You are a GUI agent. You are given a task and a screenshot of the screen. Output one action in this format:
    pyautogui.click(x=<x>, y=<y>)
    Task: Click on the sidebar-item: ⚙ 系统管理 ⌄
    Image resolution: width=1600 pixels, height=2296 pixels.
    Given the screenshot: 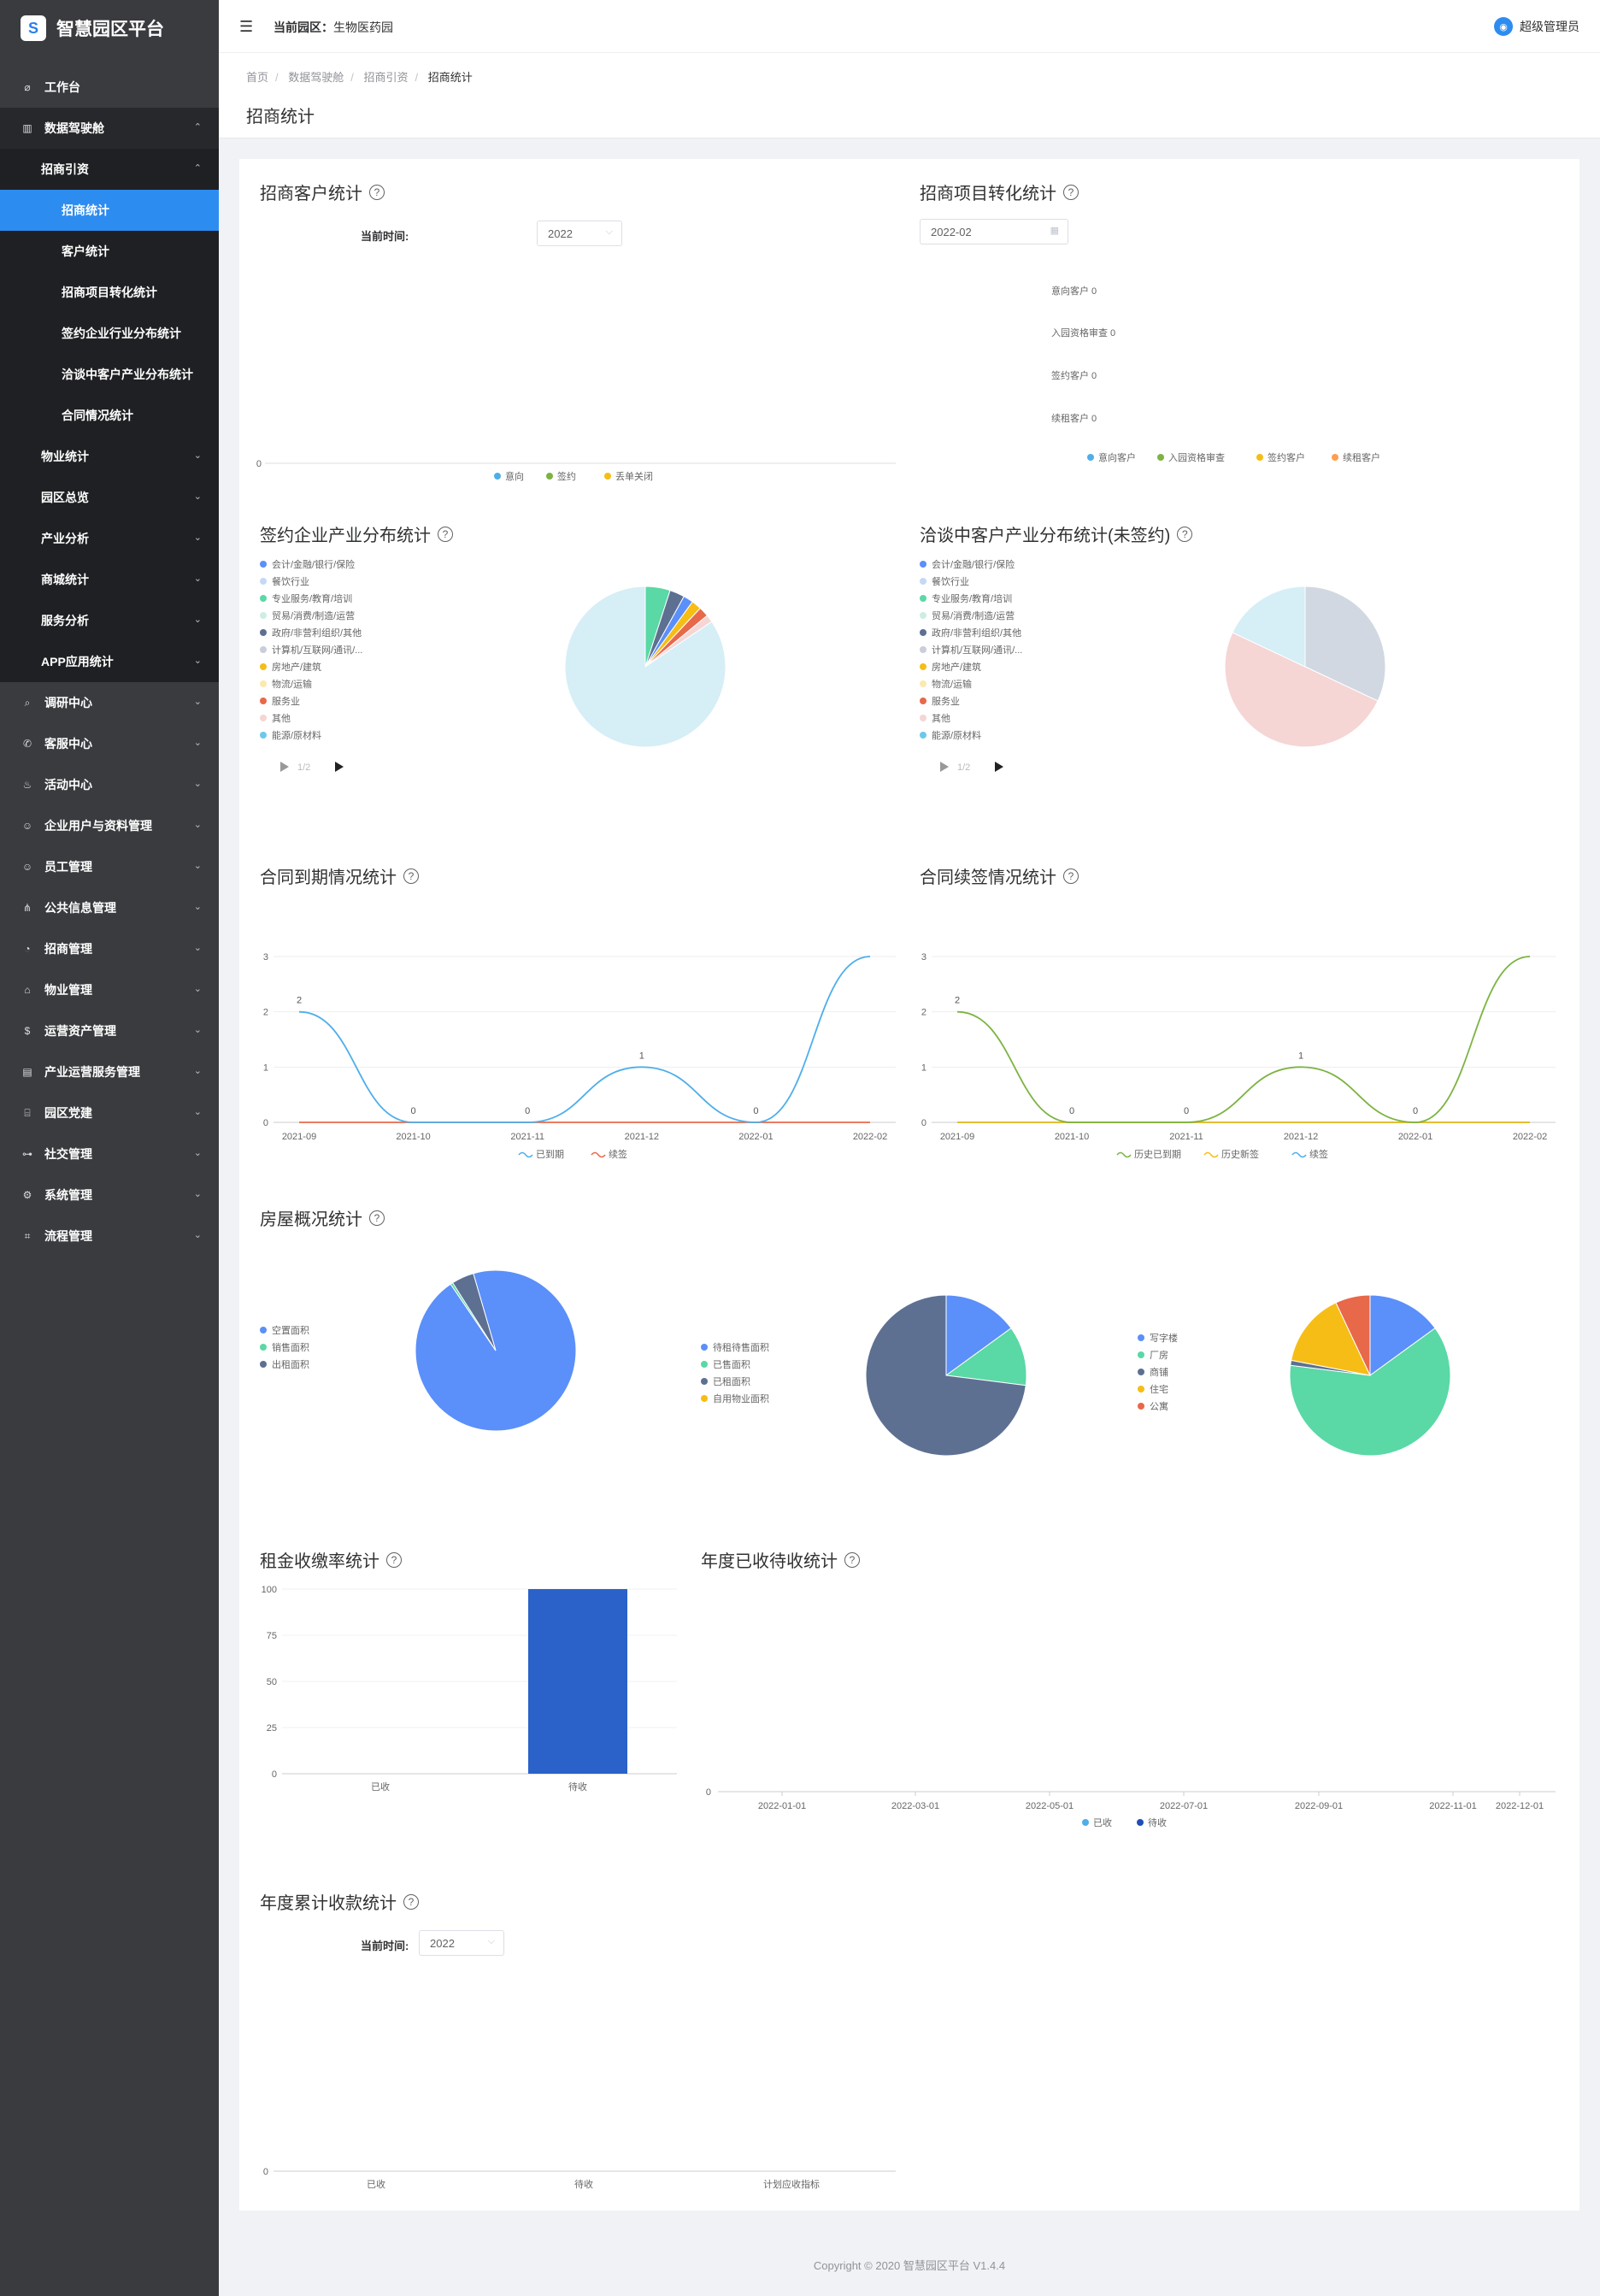 What is the action you would take?
    pyautogui.click(x=109, y=1195)
    